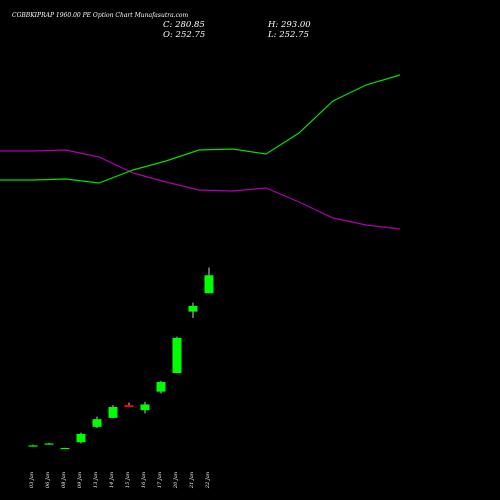 This screenshot has width=500, height=500. Describe the element at coordinates (121, 358) in the screenshot. I see `candlesticks` at that location.